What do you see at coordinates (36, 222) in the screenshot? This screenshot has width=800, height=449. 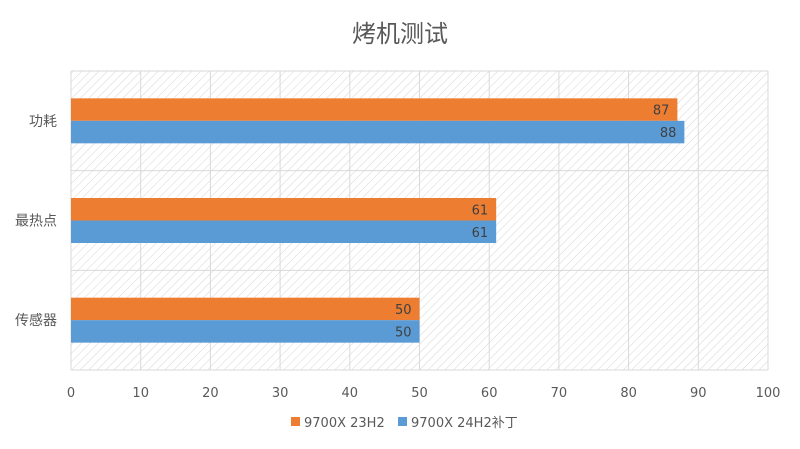 I see `y-category-label: 最热点` at bounding box center [36, 222].